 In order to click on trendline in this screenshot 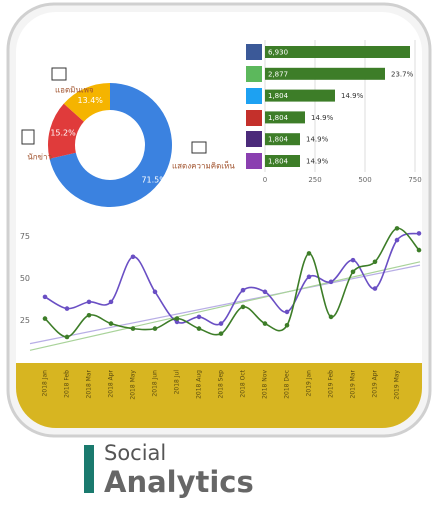, I will do `click(225, 304)`.